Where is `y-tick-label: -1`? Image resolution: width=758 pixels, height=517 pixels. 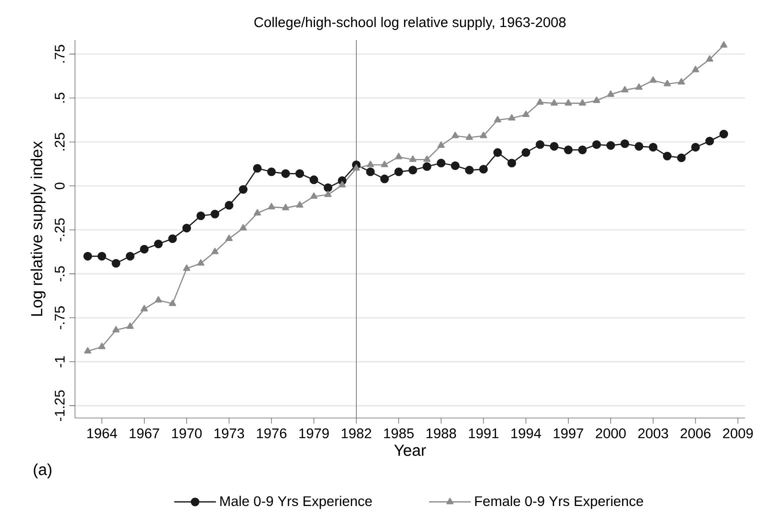
y-tick-label: -1 is located at coordinates (59, 362).